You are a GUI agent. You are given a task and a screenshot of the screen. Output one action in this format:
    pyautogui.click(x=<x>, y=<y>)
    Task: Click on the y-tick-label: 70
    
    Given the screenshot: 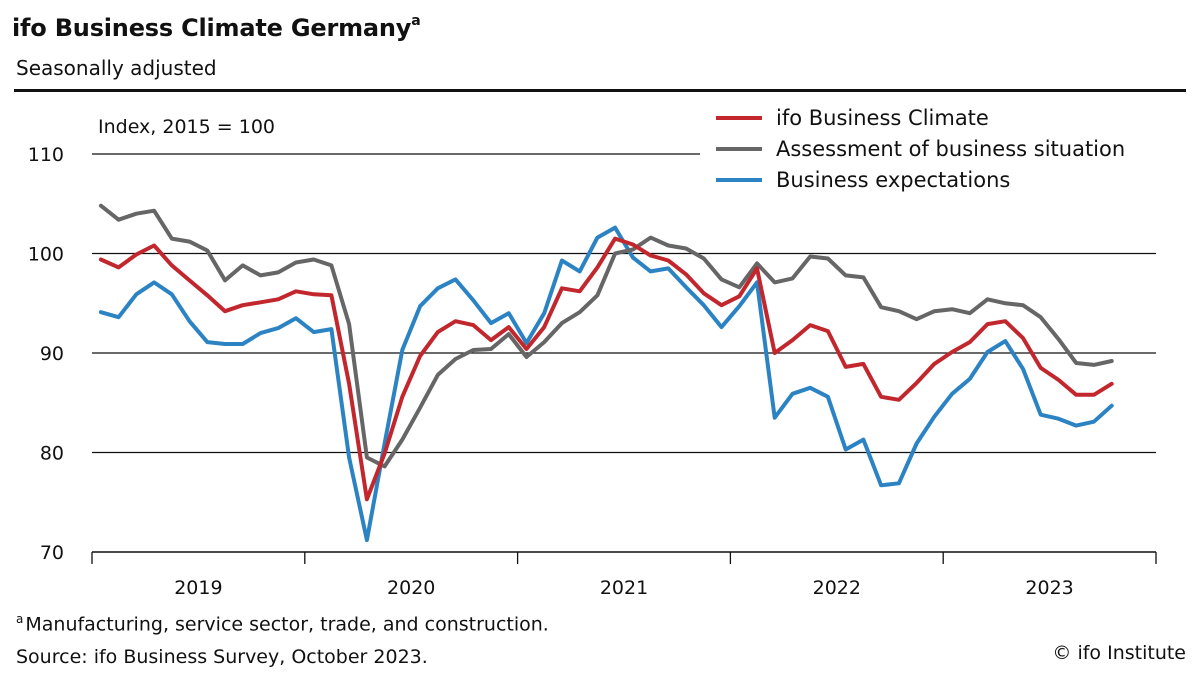 What is the action you would take?
    pyautogui.click(x=52, y=553)
    